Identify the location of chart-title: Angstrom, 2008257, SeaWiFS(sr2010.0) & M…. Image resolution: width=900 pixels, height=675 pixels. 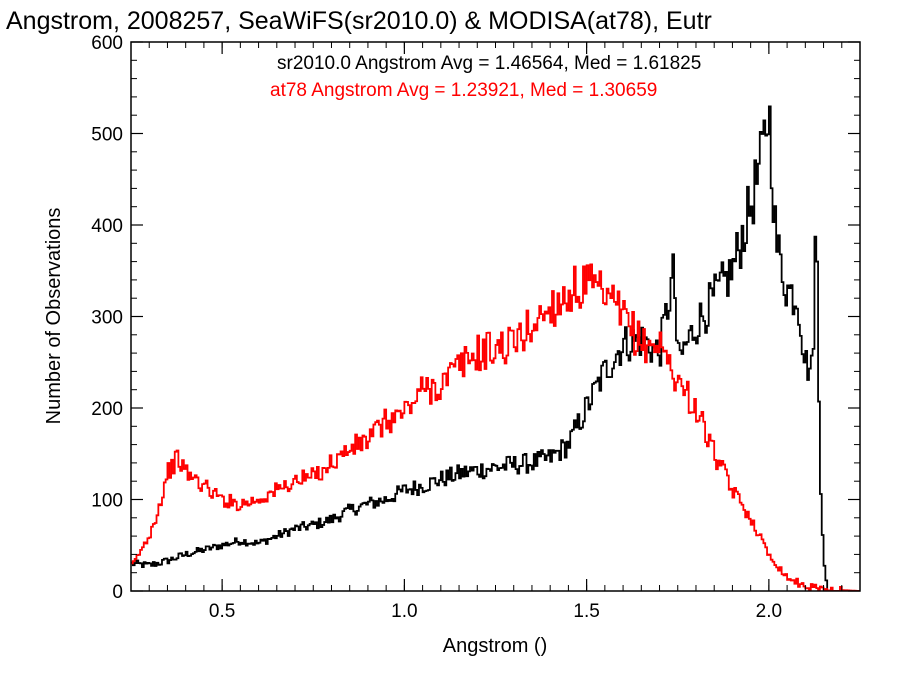
(359, 21).